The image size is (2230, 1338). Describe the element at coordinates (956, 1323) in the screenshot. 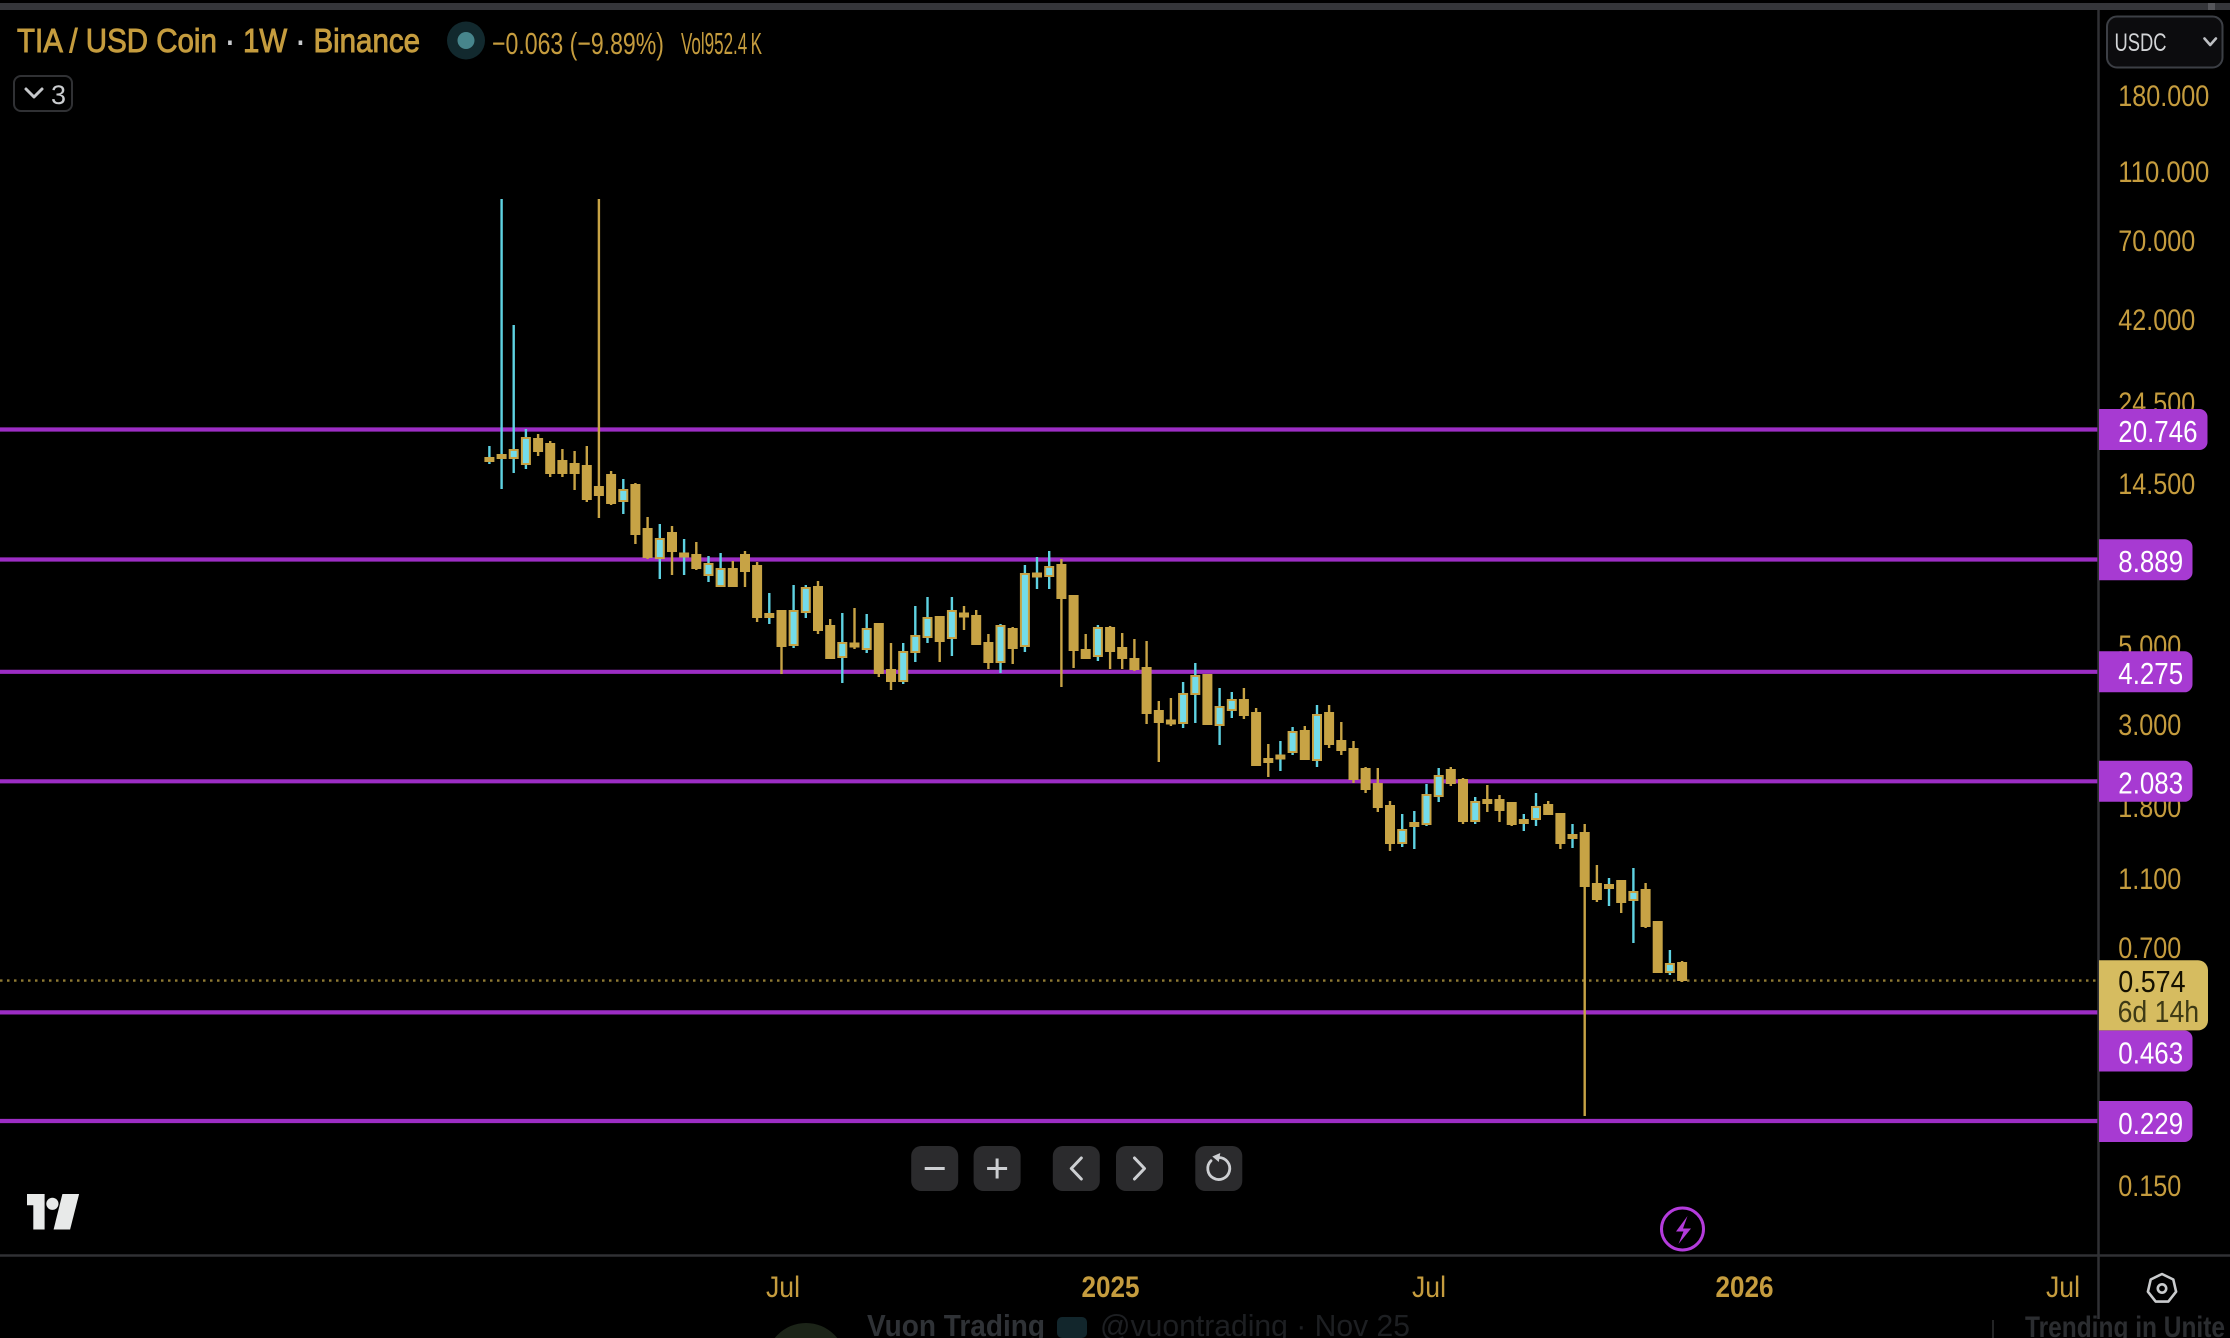

I see `svg-text: Vuon Trading` at that location.